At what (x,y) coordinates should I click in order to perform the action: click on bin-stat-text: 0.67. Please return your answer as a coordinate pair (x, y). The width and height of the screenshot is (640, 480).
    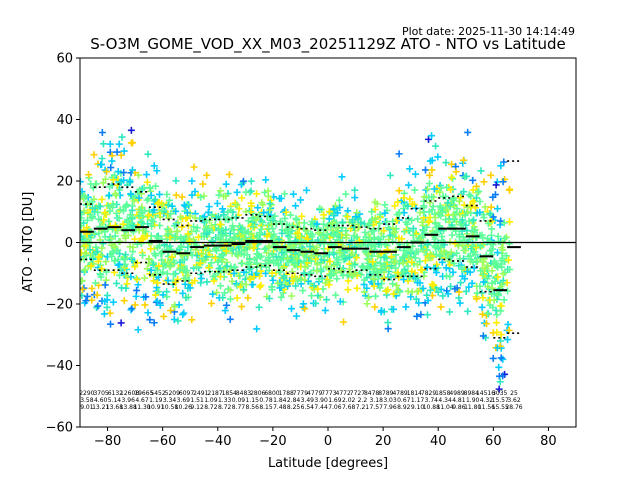
    Looking at the image, I should click on (404, 400).